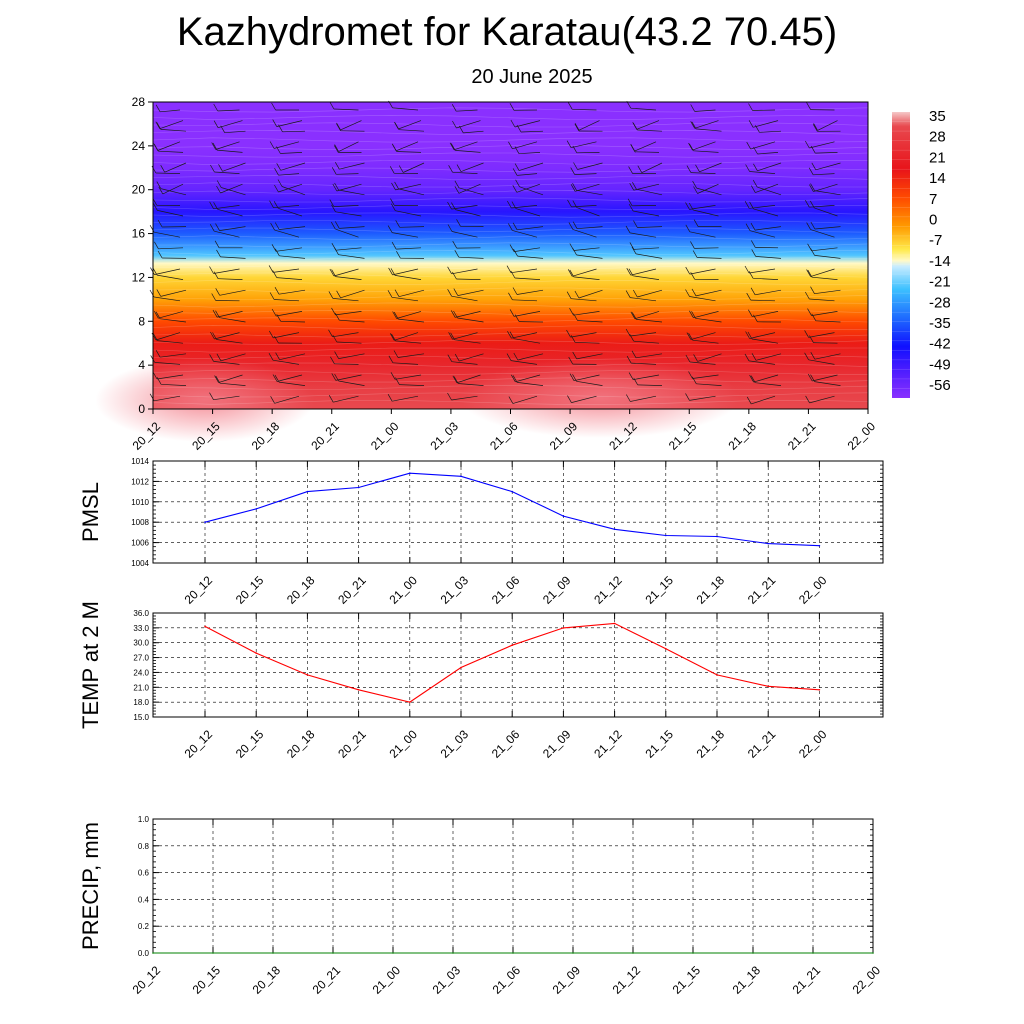 The width and height of the screenshot is (1024, 1024). What do you see at coordinates (144, 819) in the screenshot?
I see `panel-y-tick-label: 1.0` at bounding box center [144, 819].